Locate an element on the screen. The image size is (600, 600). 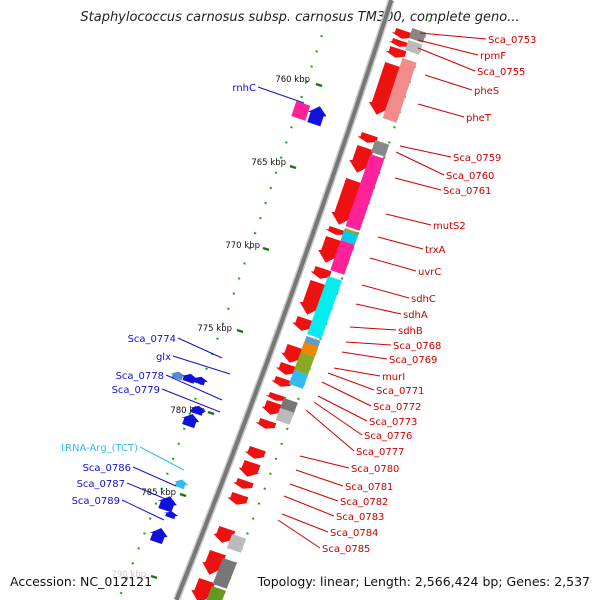
gene-label-sca-0761: Sca_0761 is located at coordinates (467, 191).